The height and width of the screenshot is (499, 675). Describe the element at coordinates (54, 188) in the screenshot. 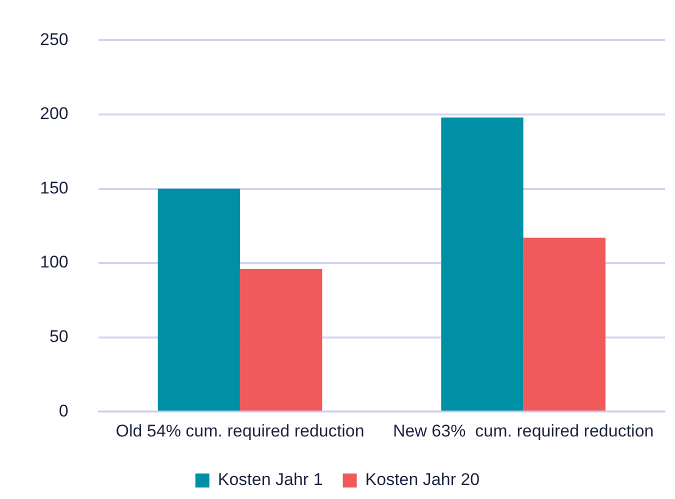

I see `y-tick-label: 150` at that location.